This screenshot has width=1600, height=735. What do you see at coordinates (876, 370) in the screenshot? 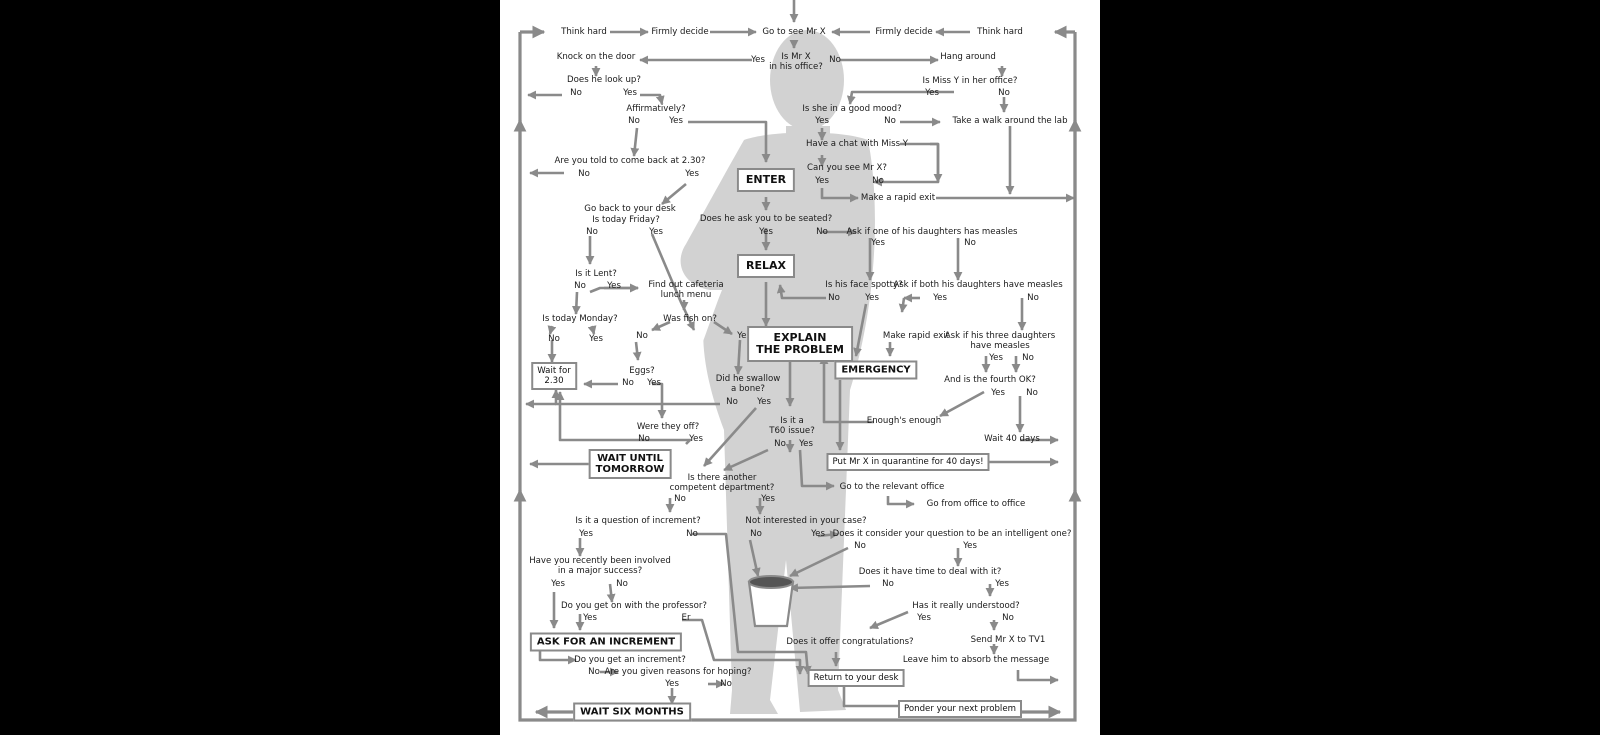
I see `box-emergency: EMERGENCY` at bounding box center [876, 370].